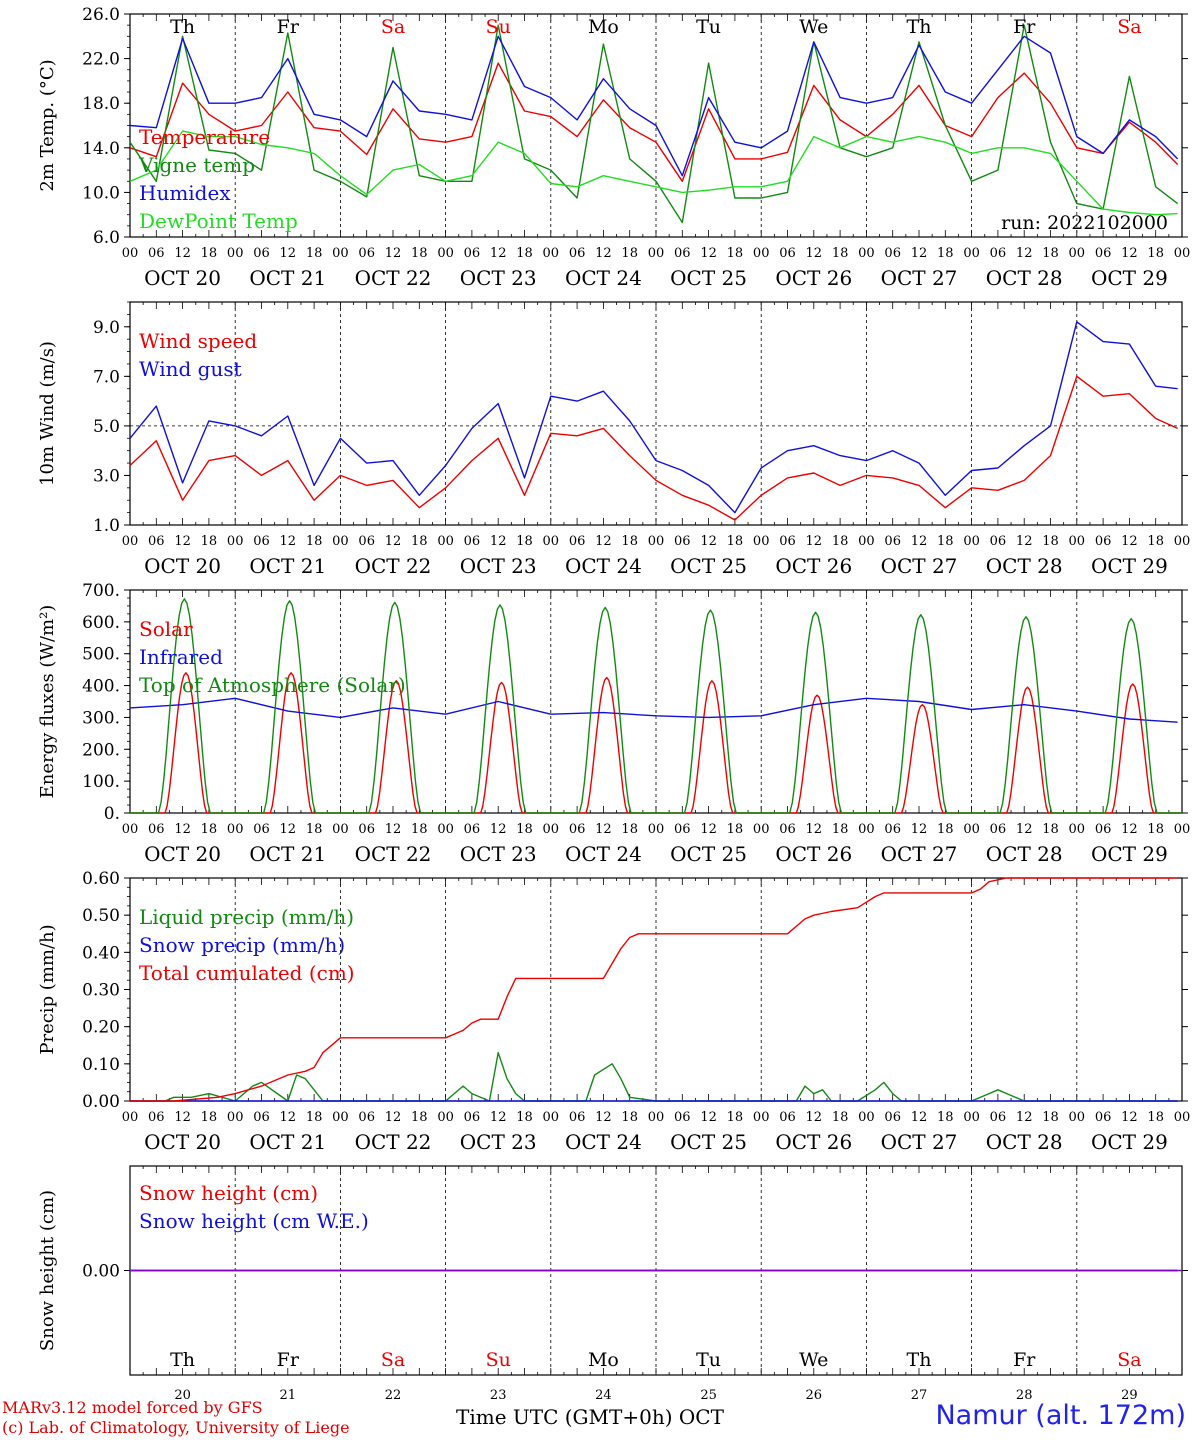  What do you see at coordinates (1024, 854) in the screenshot?
I see `date-label: OCT 28` at bounding box center [1024, 854].